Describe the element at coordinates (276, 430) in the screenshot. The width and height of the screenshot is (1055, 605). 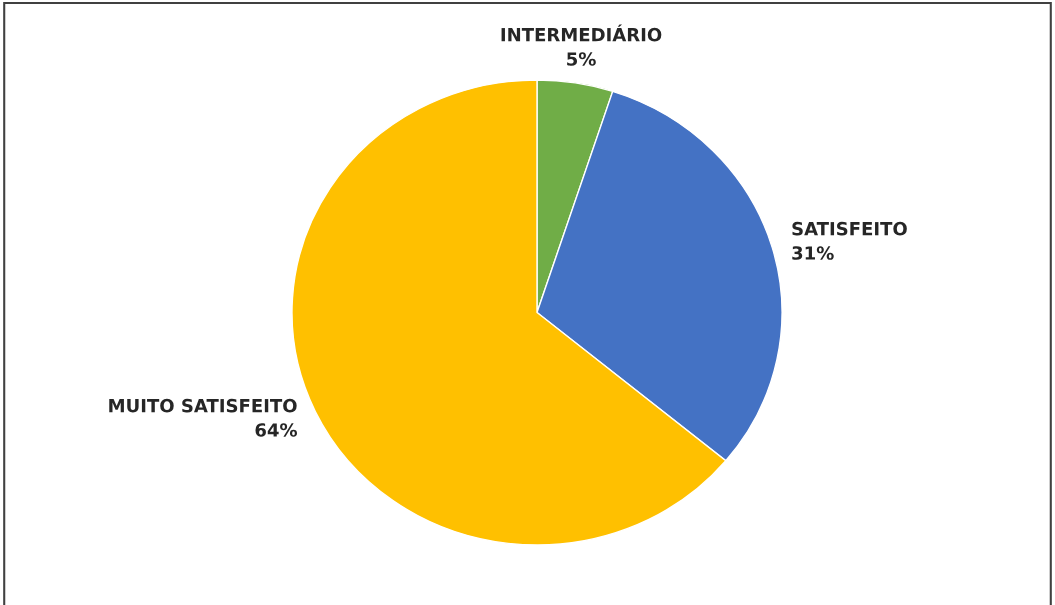
I see `data-label: 64%` at that location.